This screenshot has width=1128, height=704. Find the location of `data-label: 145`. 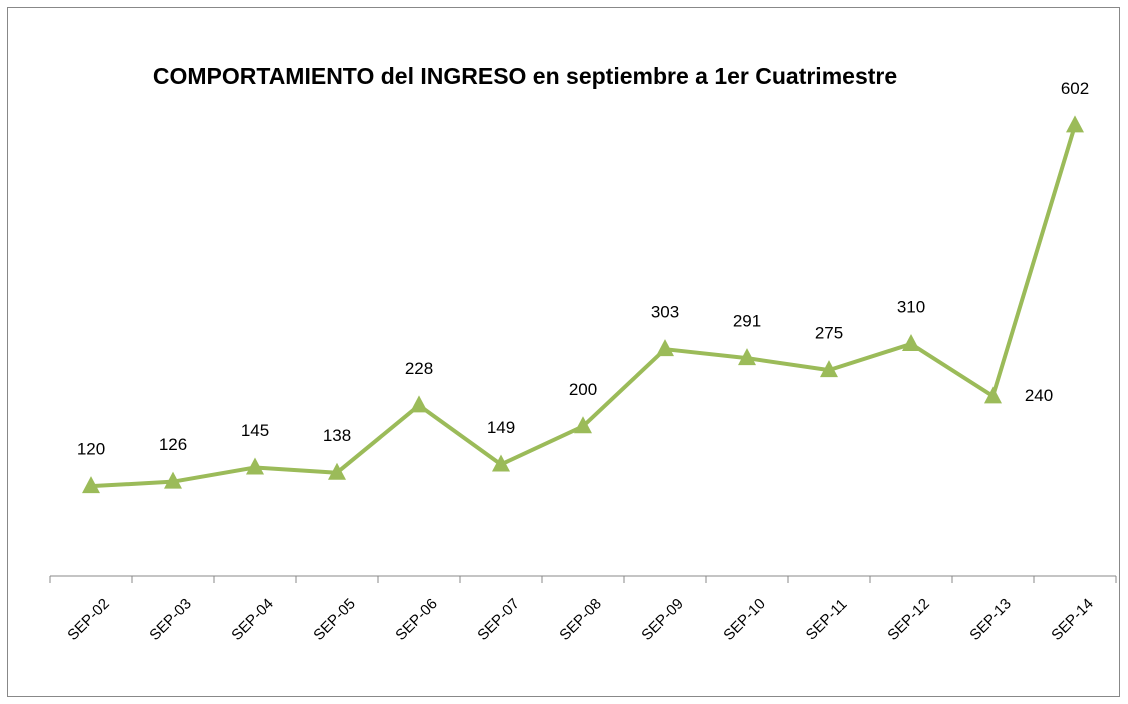

data-label: 145 is located at coordinates (255, 430).